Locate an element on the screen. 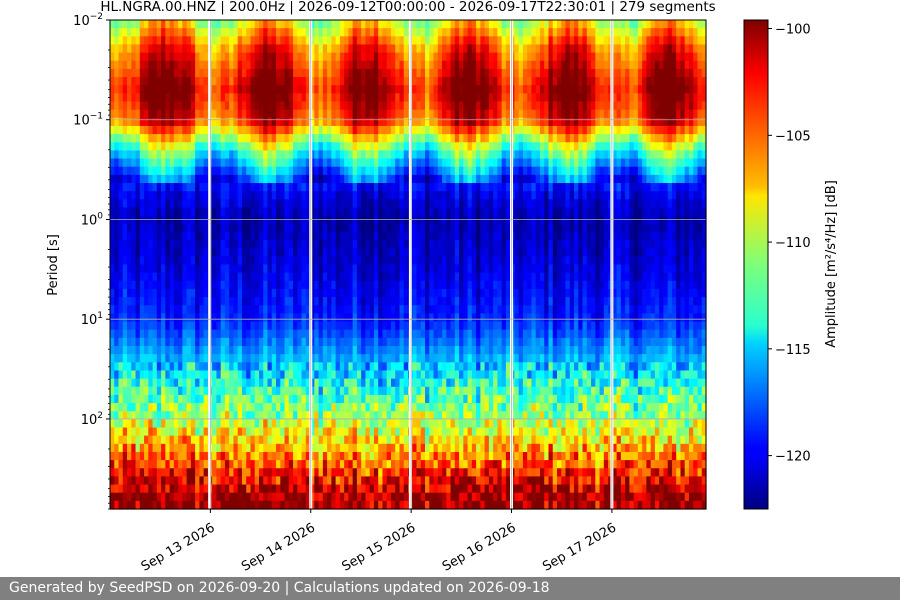 This screenshot has height=600, width=900. y-axis-label: Period [s] is located at coordinates (53, 265).